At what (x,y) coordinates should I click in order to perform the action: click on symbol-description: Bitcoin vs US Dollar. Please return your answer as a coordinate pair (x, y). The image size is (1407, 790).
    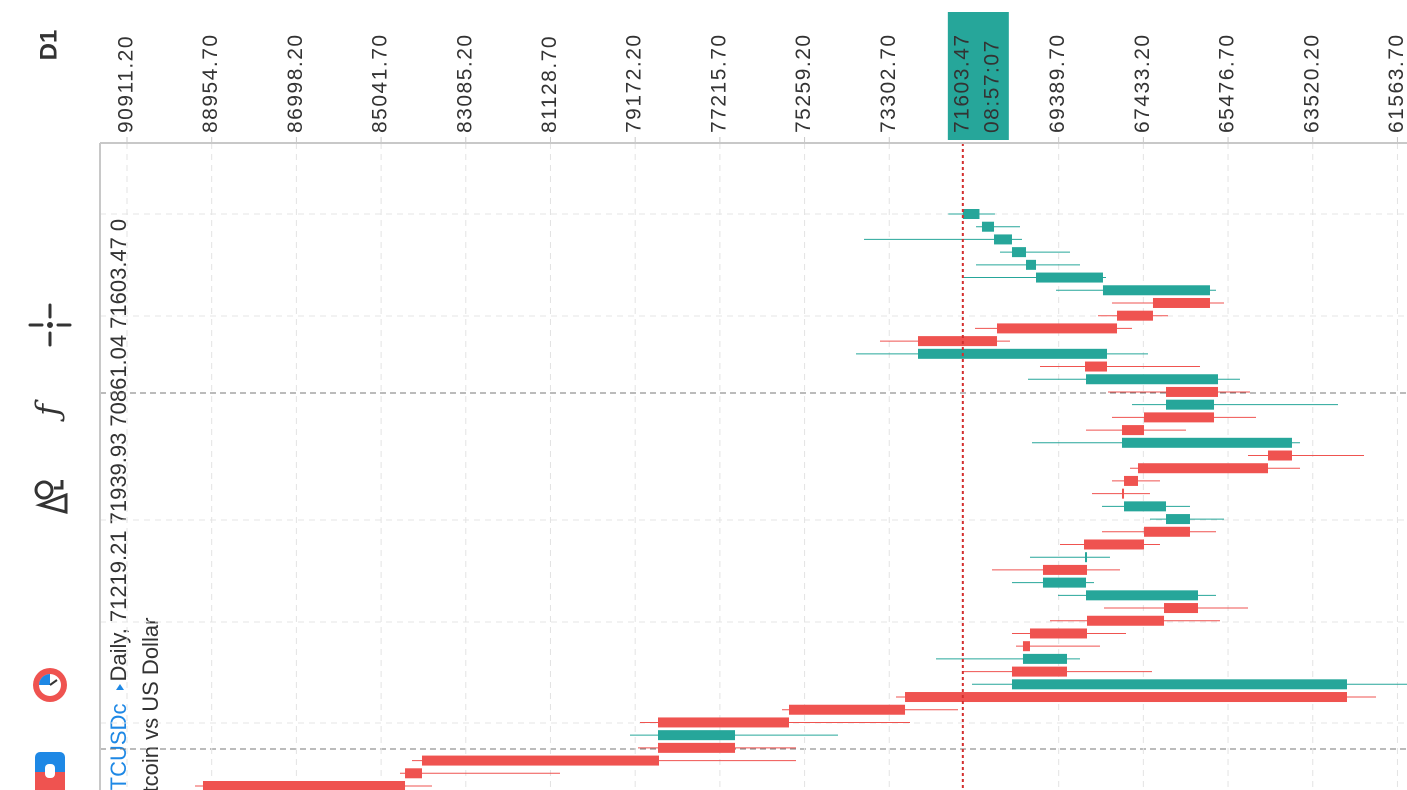
    Looking at the image, I should click on (150, 704).